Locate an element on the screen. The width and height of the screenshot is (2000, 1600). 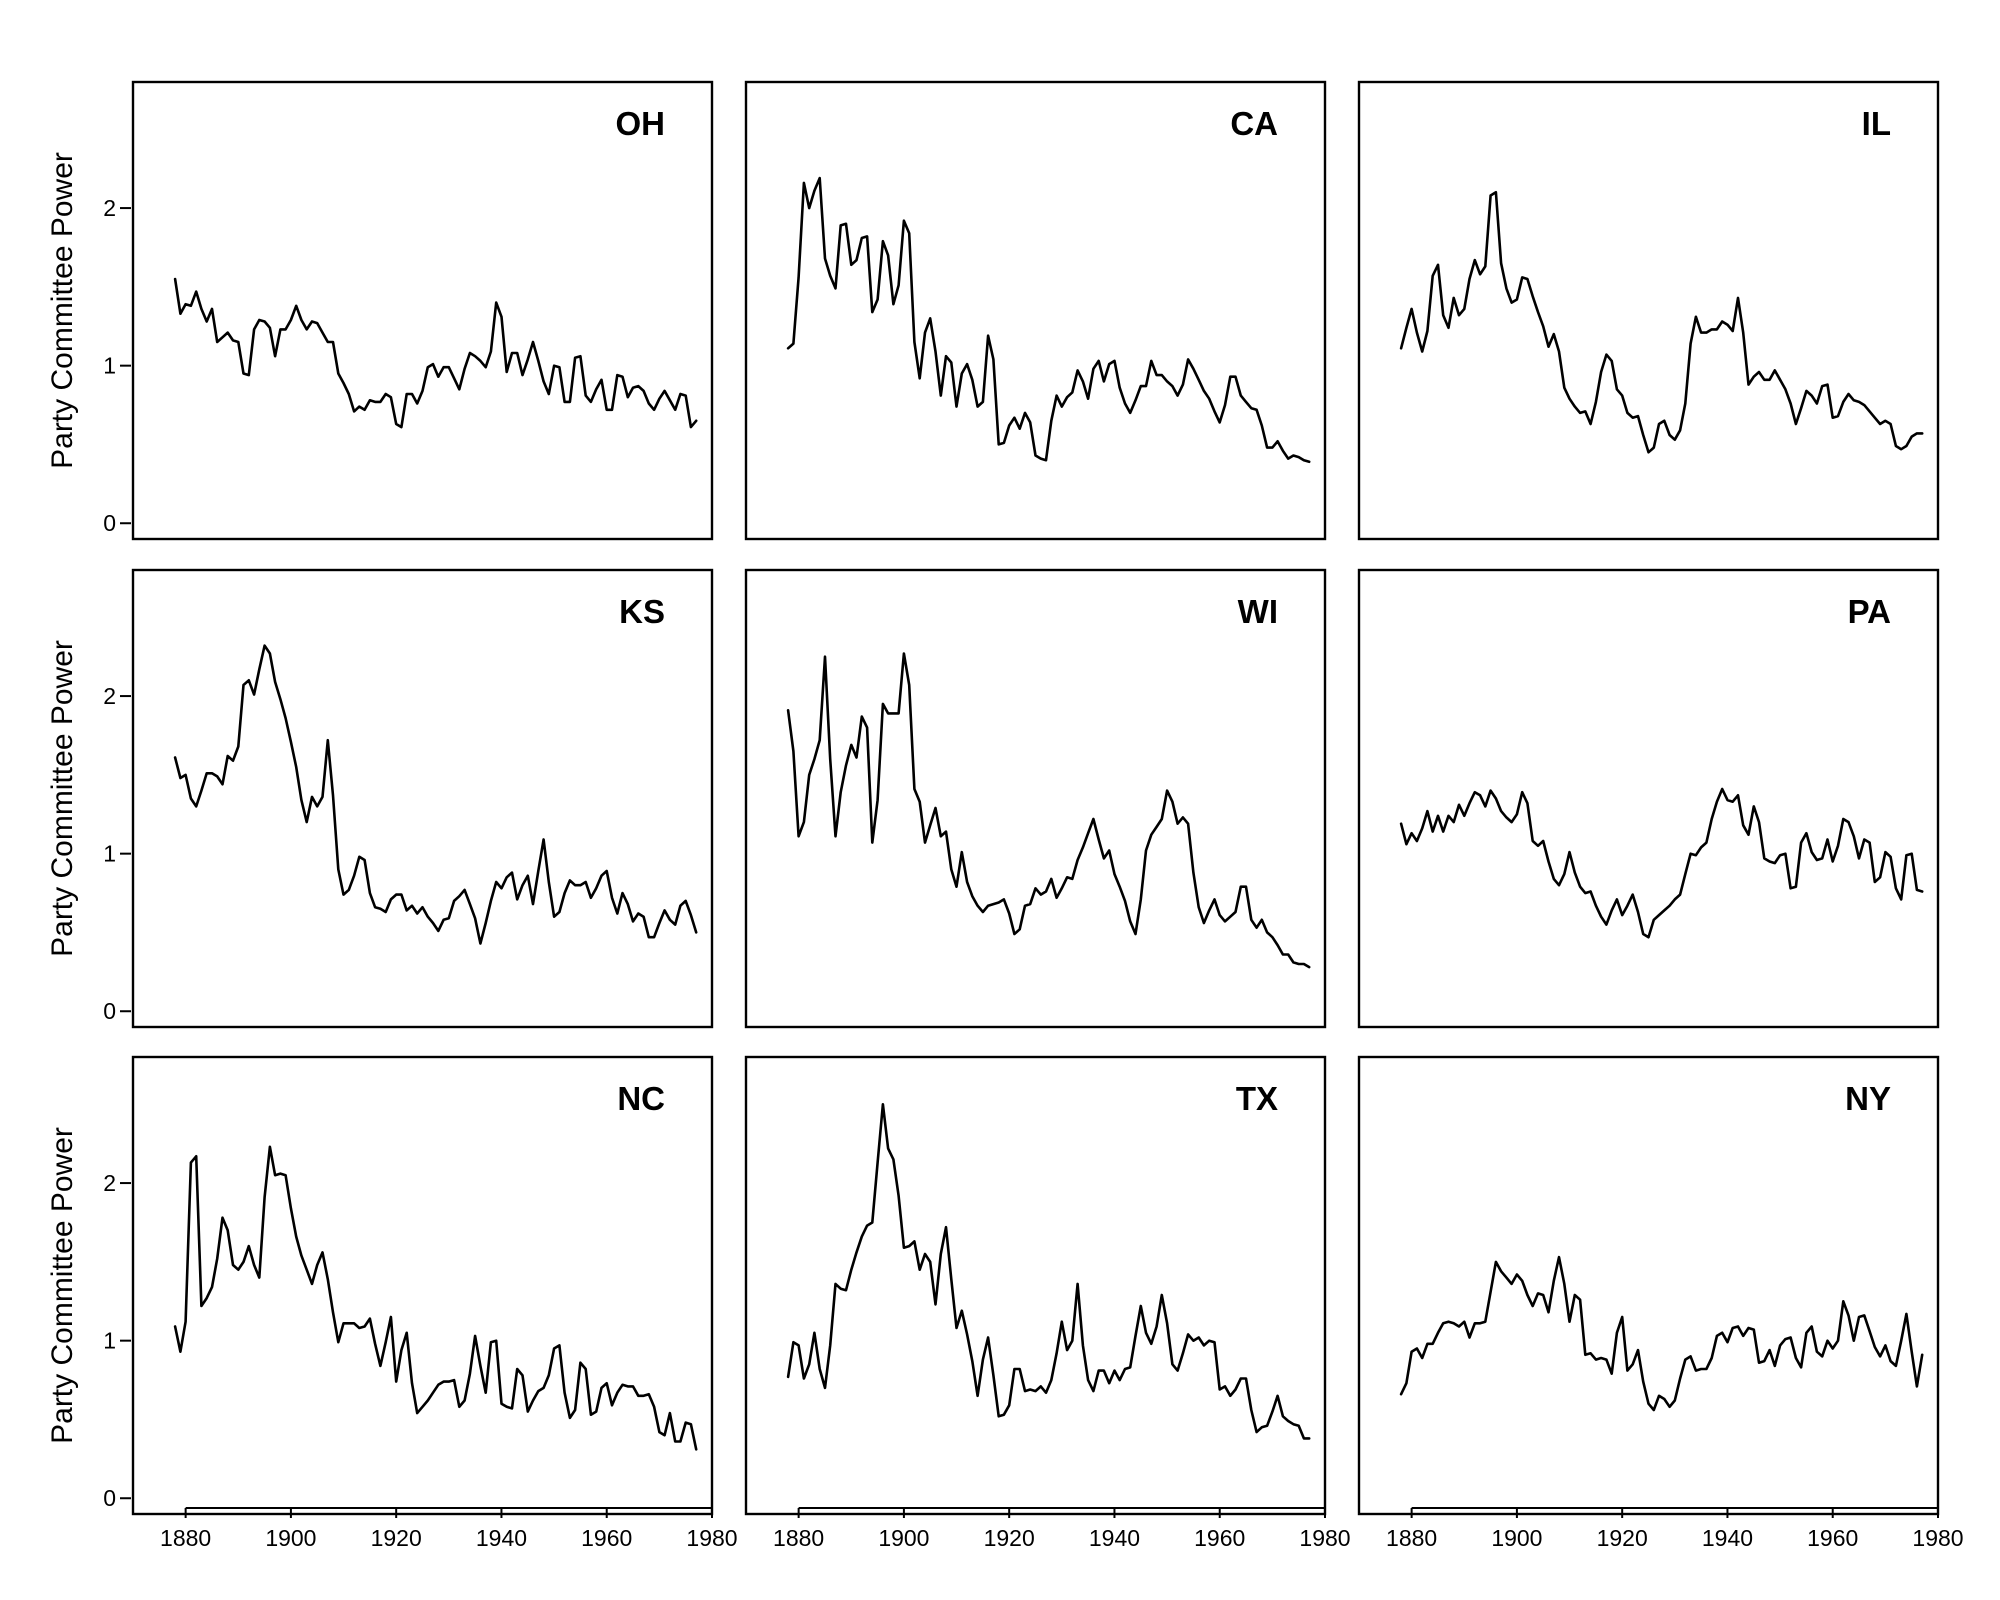
panel-title: TX is located at coordinates (1257, 1098).